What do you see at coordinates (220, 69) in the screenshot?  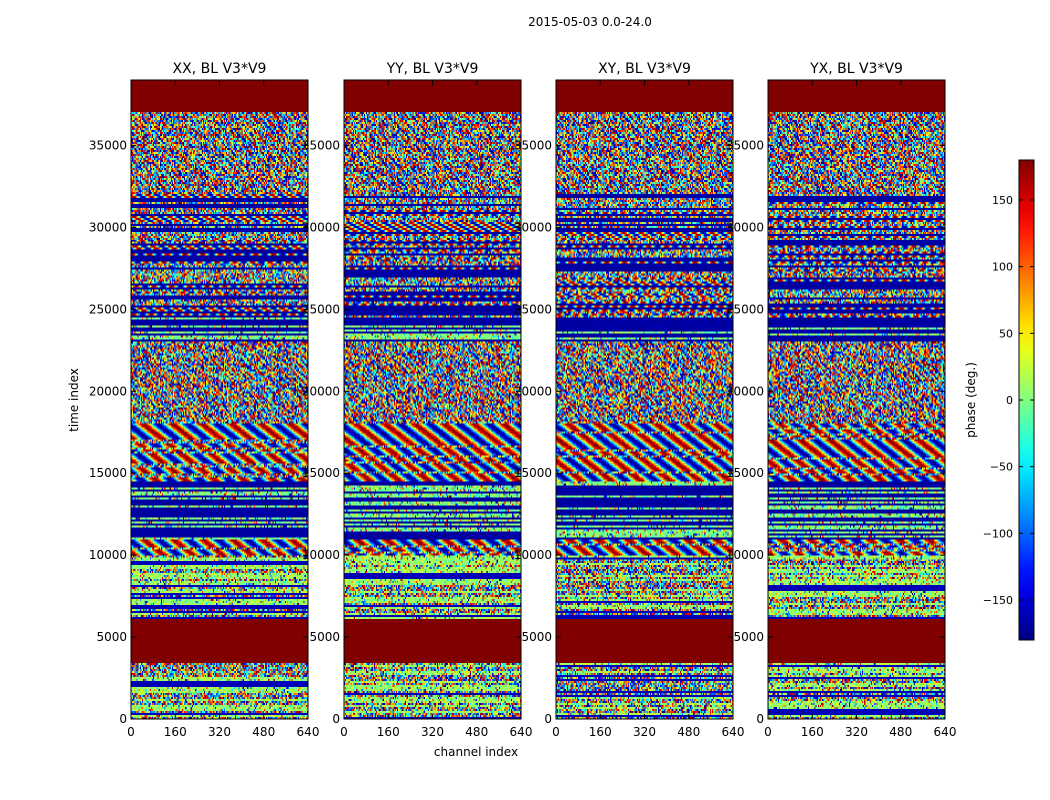 I see `panel-title: XX, BL V3*V9` at bounding box center [220, 69].